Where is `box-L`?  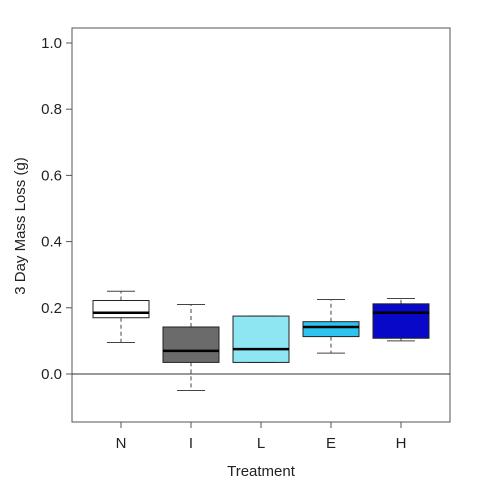 box-L is located at coordinates (261, 339).